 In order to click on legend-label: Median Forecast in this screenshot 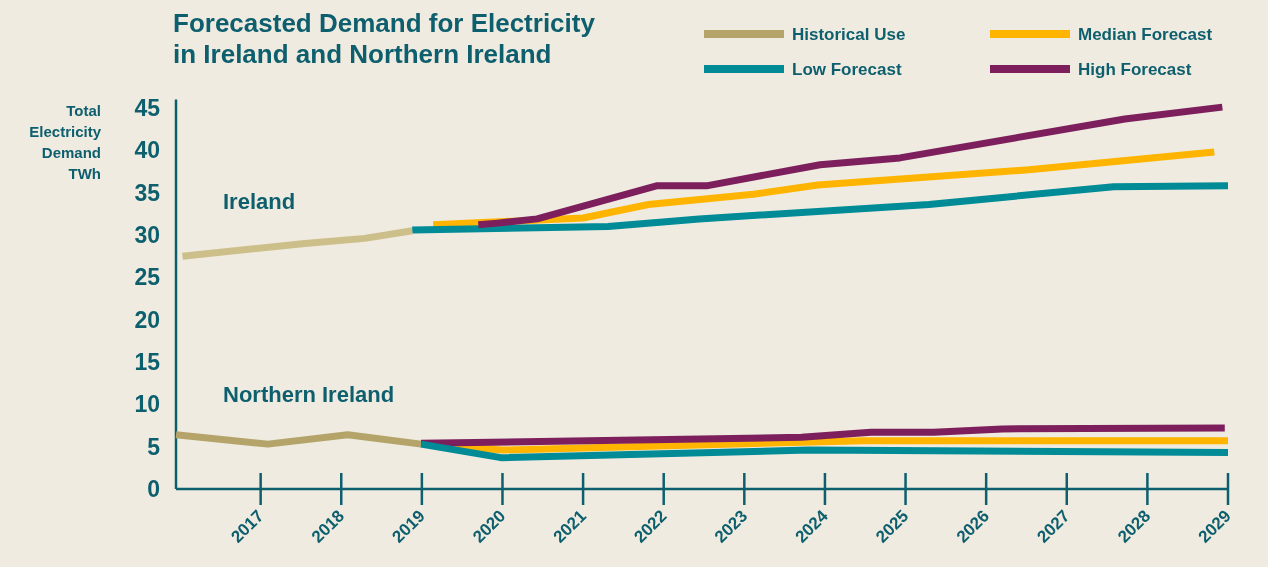, I will do `click(1145, 34)`.